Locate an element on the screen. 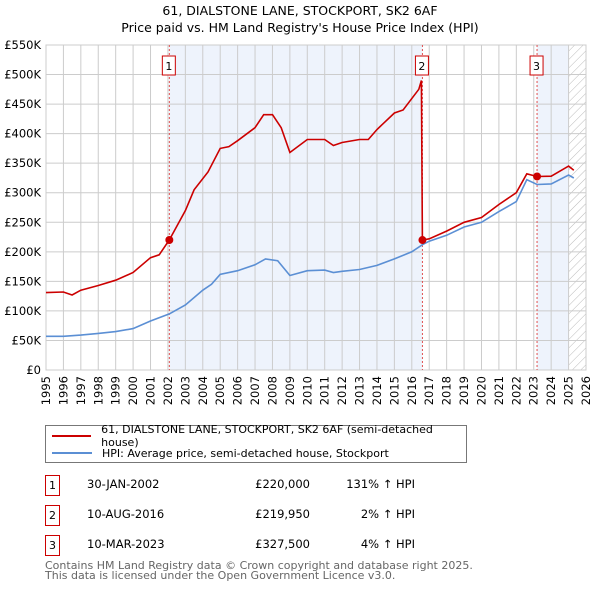  sale-badge: 2 is located at coordinates (52, 515).